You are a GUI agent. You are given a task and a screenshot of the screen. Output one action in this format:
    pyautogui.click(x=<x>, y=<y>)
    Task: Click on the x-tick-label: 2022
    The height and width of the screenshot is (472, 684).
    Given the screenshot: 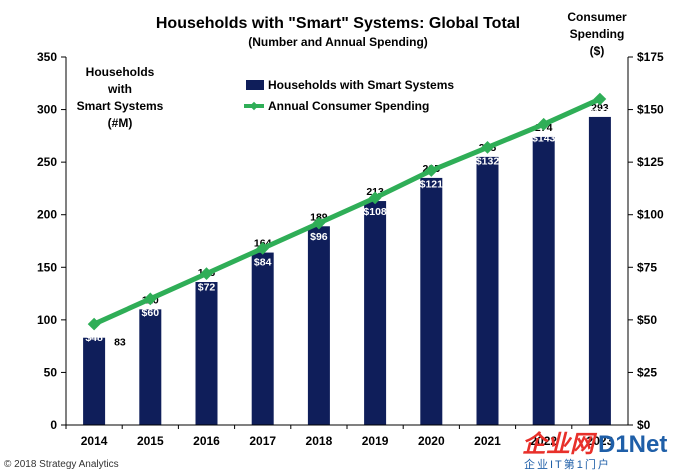 What is the action you would take?
    pyautogui.click(x=543, y=441)
    